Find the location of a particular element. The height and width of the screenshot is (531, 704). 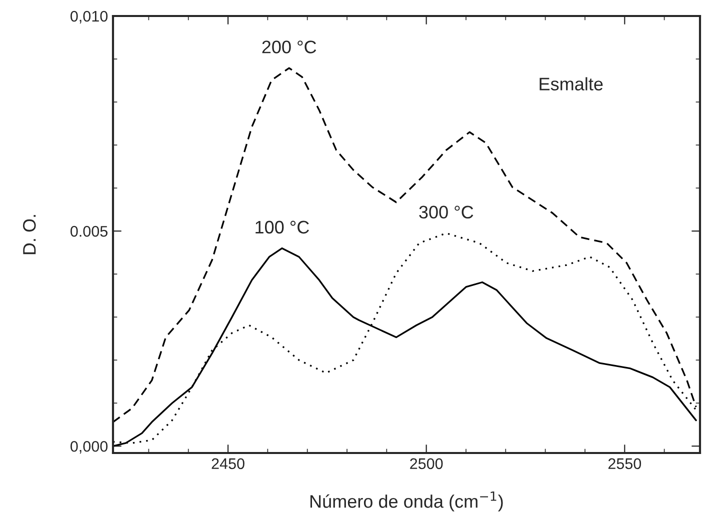

series-label: 300 °C is located at coordinates (446, 212).